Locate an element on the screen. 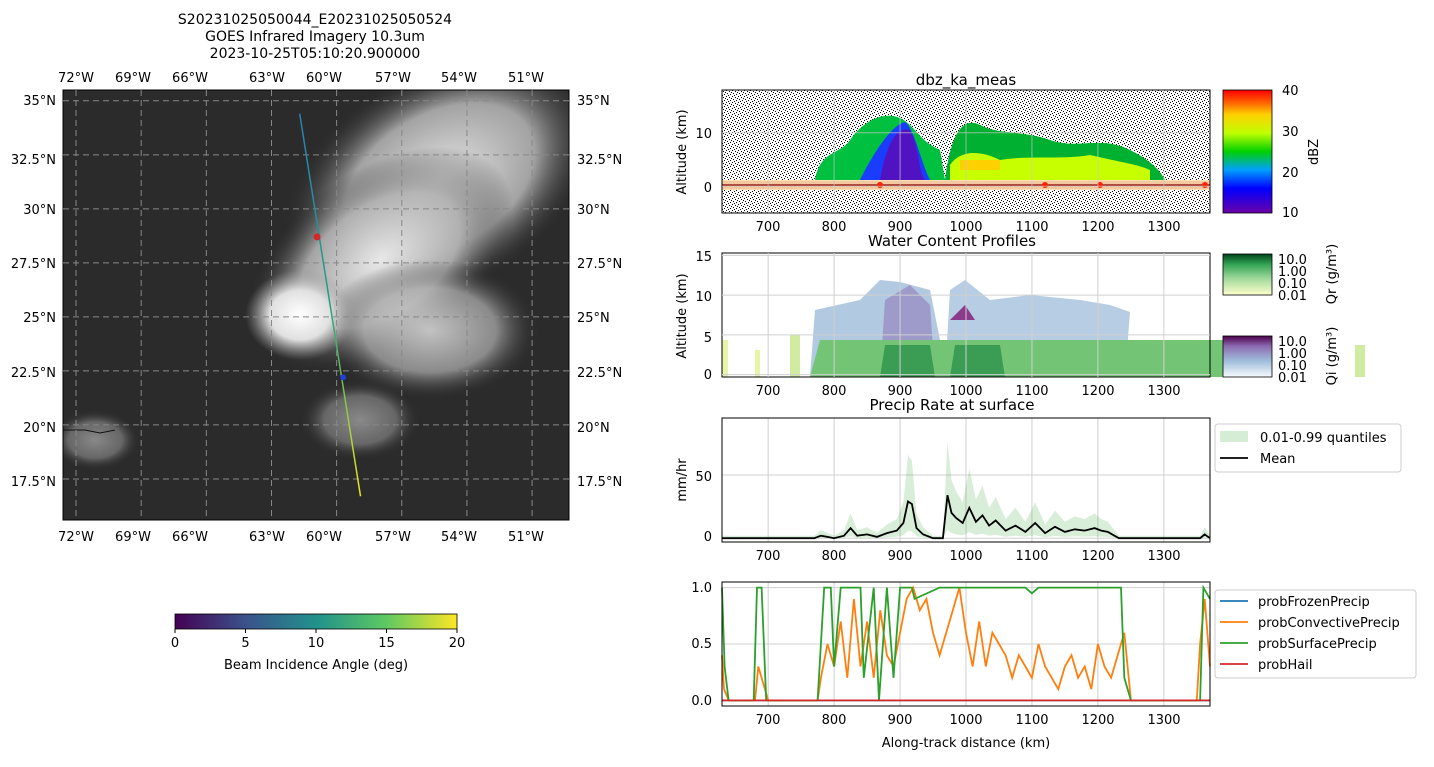  y-tick: 15 is located at coordinates (703, 257).